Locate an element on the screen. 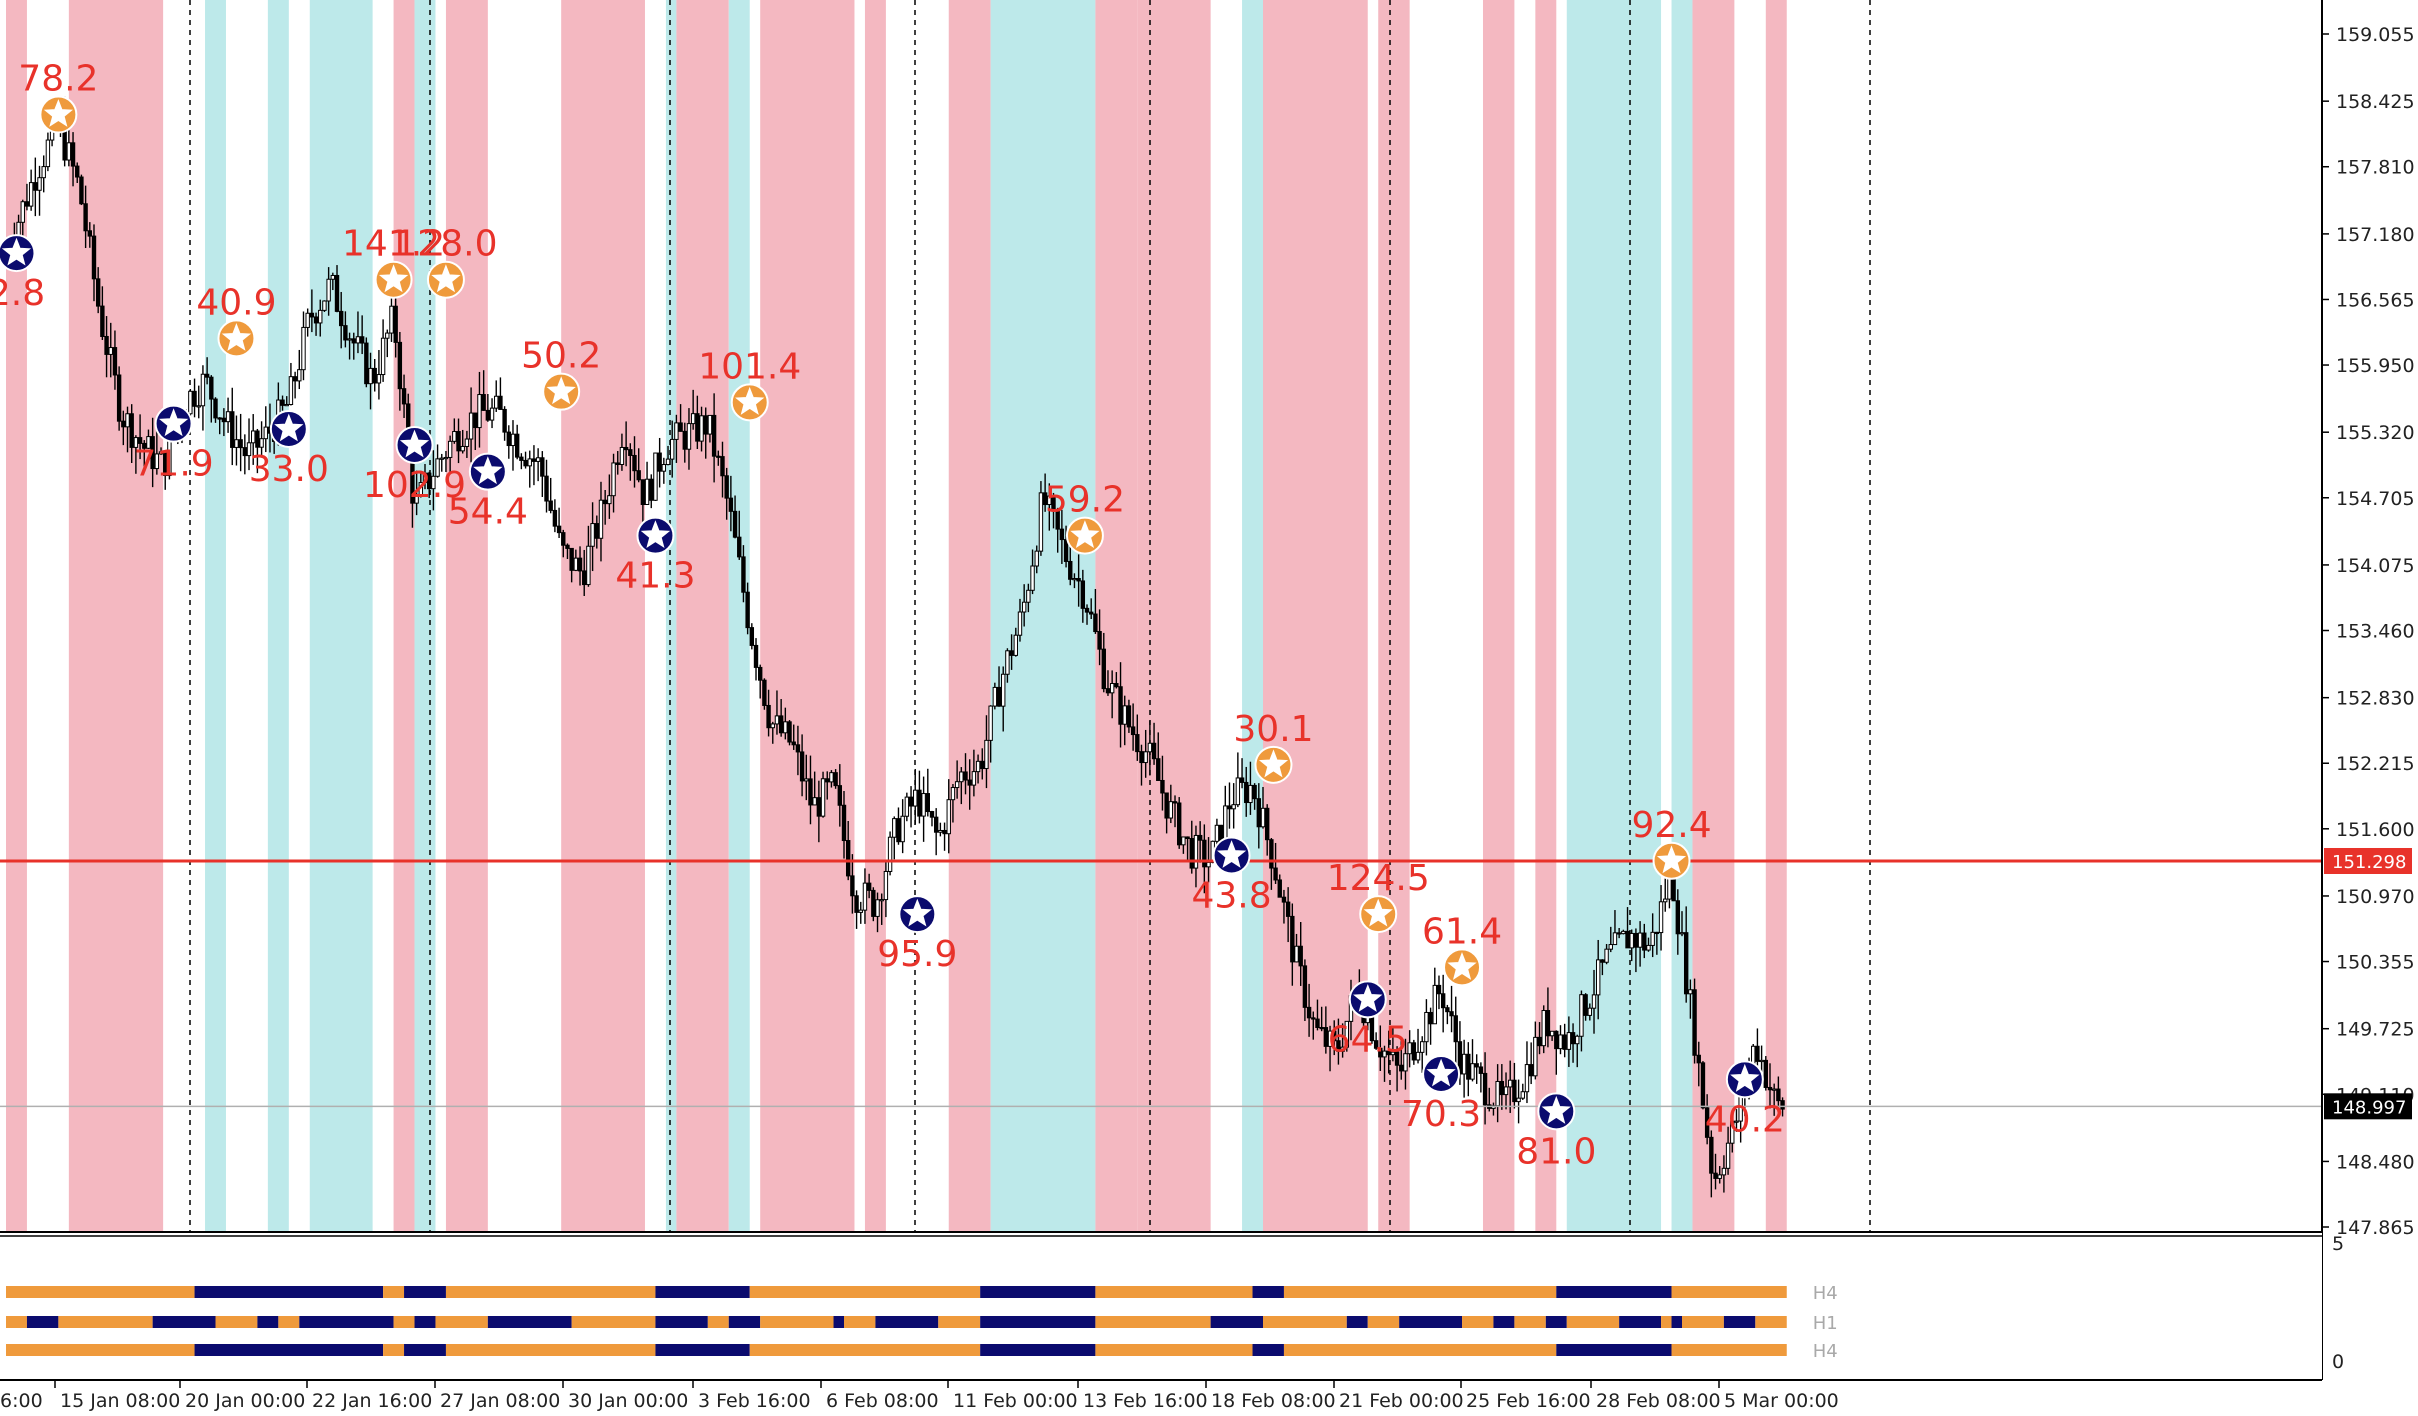  low-star-marker: 41.3 is located at coordinates (655, 556).